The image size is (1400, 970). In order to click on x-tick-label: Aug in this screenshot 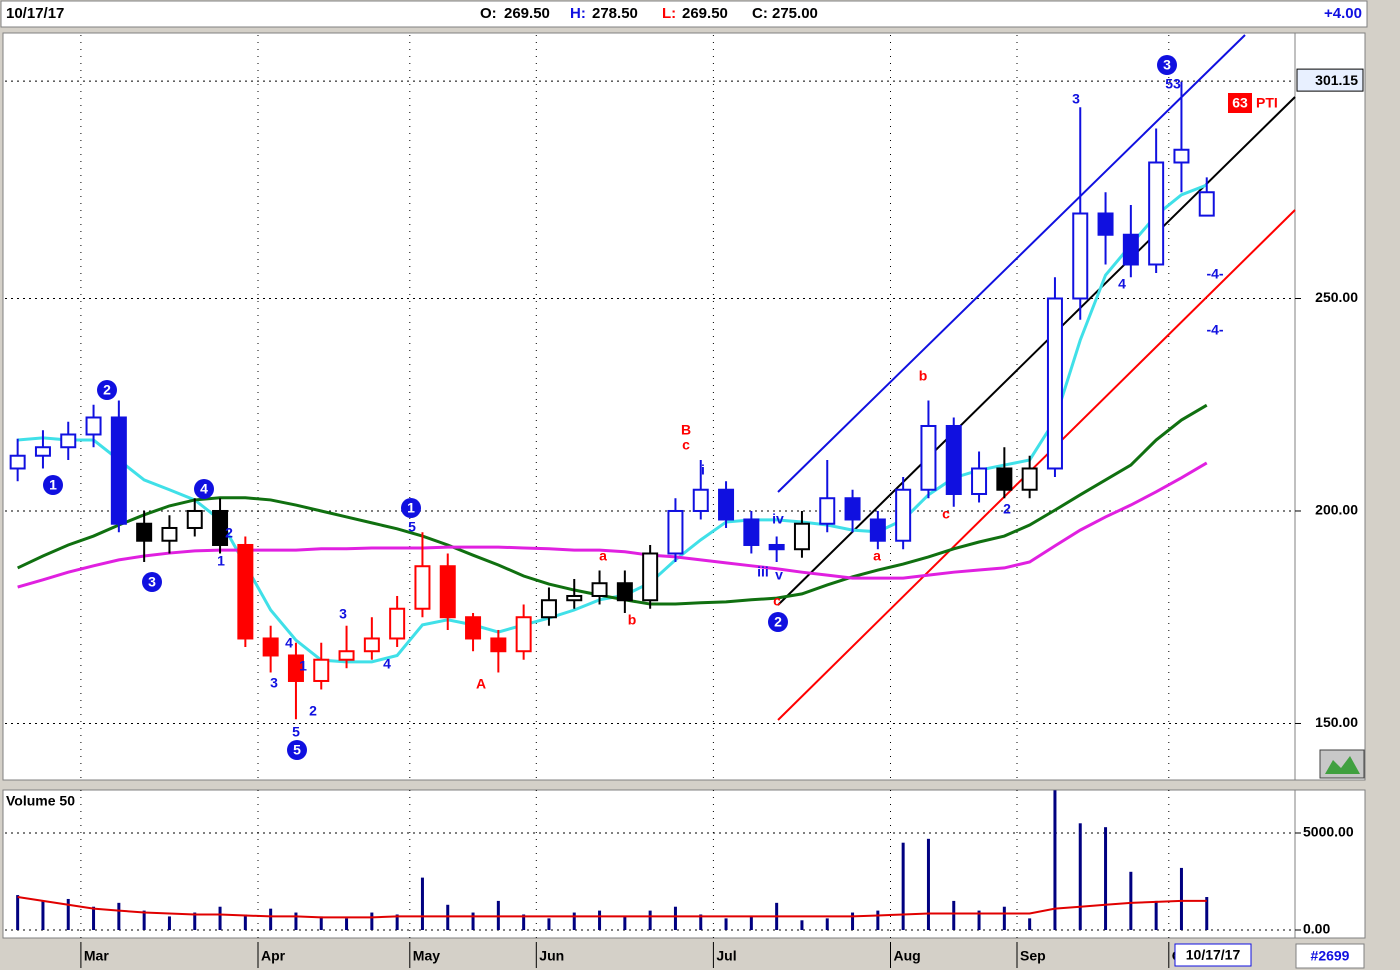, I will do `click(907, 956)`.